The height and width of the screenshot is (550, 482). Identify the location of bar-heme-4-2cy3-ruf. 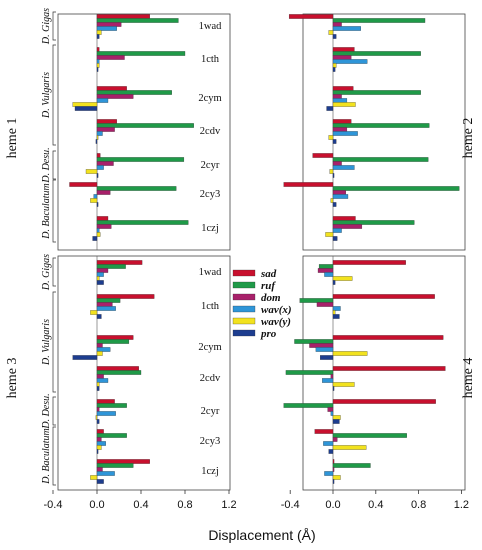
(369, 435).